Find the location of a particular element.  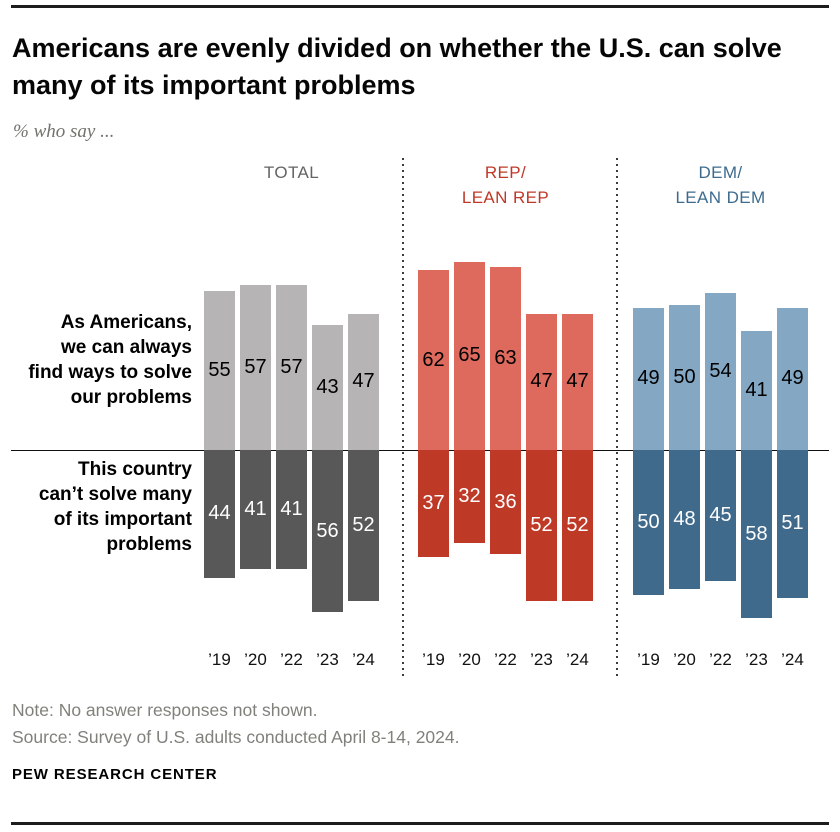

bar-up-rep-22: 63 is located at coordinates (505, 358).